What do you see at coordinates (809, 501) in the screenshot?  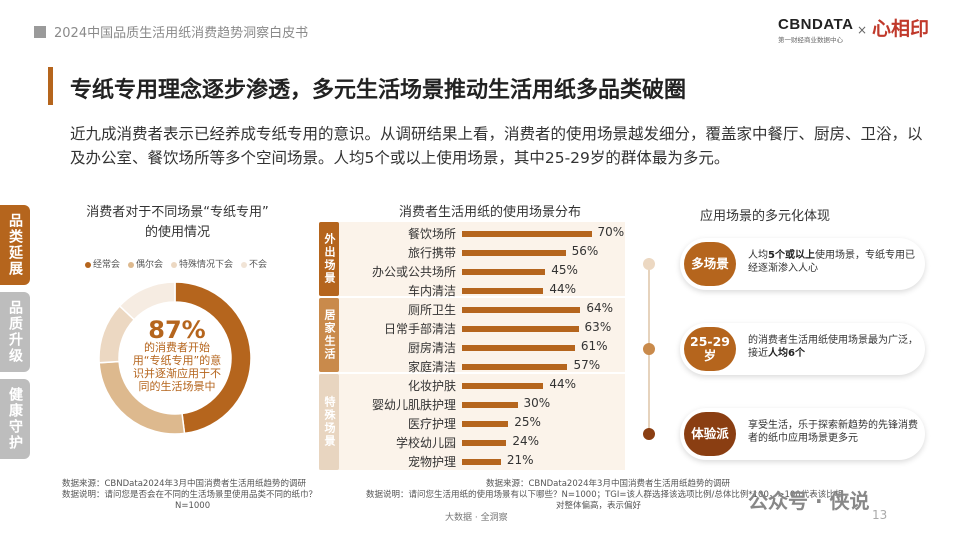 I see `watermark: 公众号 · 侠说` at bounding box center [809, 501].